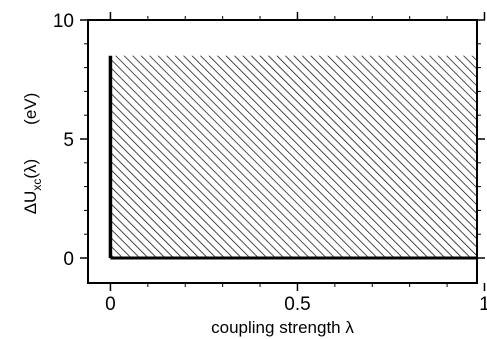 The height and width of the screenshot is (339, 487). Describe the element at coordinates (68, 259) in the screenshot. I see `y-tick-label: 0` at that location.